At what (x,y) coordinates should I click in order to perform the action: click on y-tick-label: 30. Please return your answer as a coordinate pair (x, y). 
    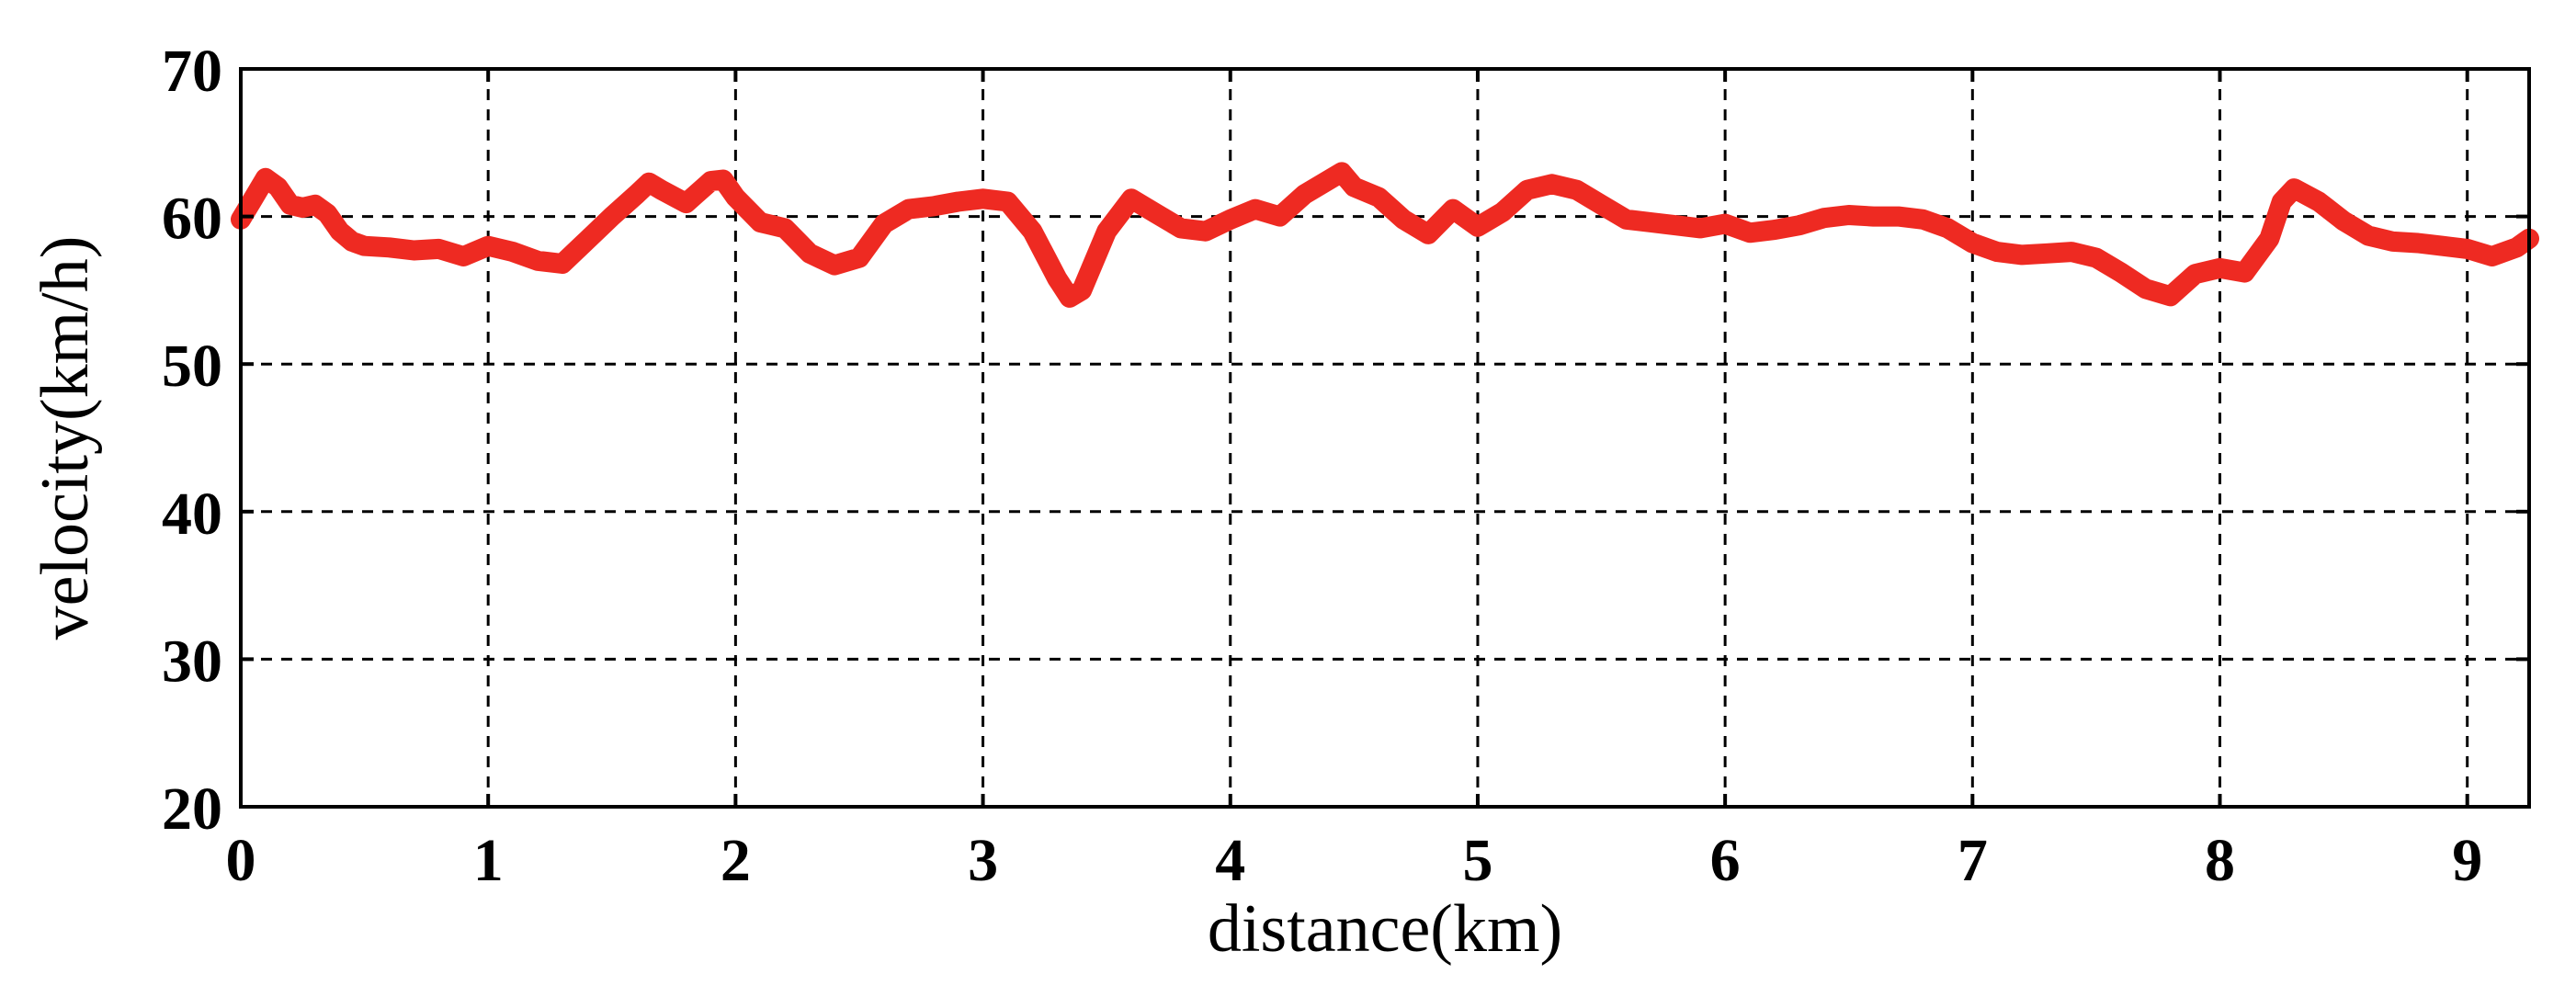
    Looking at the image, I should click on (192, 661).